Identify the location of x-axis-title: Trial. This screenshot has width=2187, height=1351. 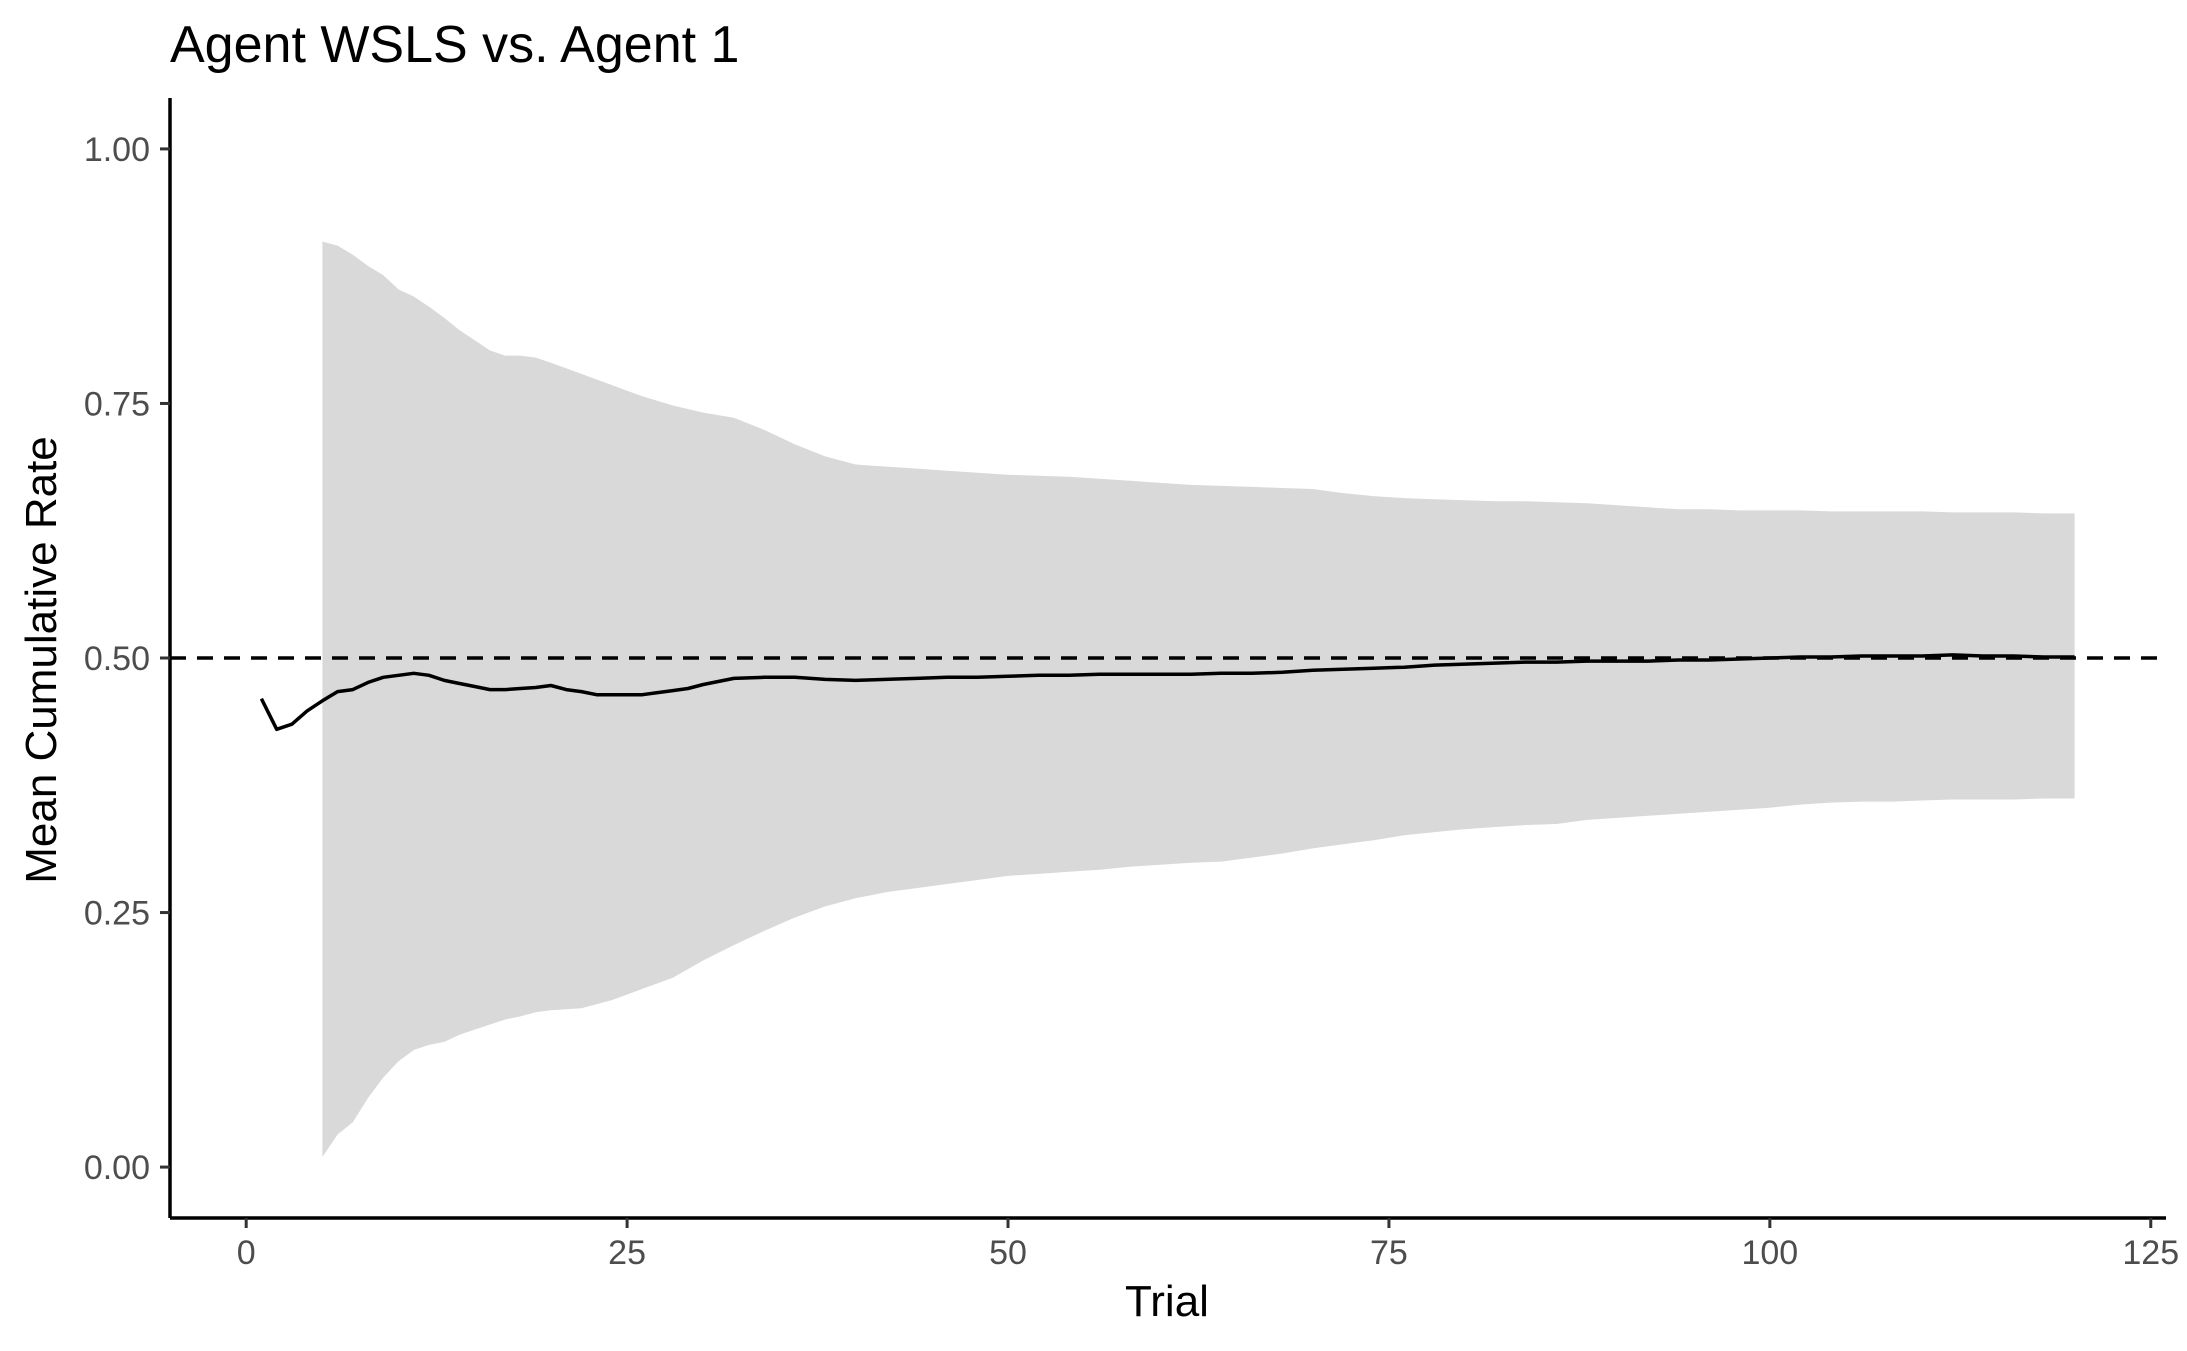
(1167, 1301).